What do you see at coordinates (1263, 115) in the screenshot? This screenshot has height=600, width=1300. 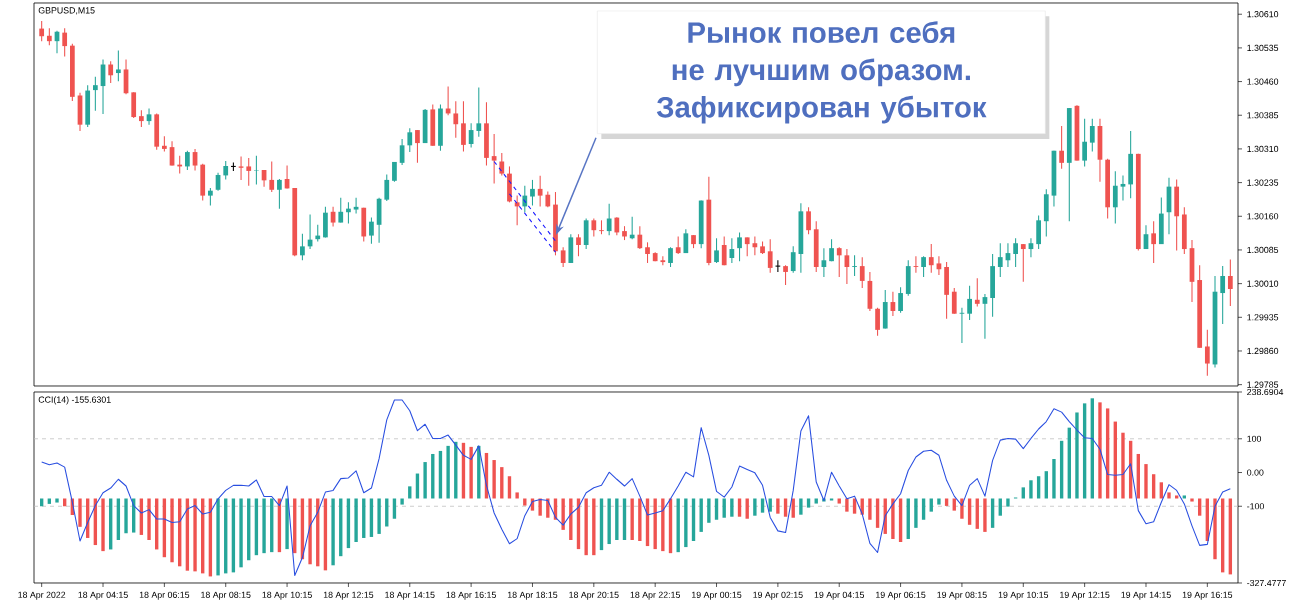 I see `y-tick-label: 1.30385` at bounding box center [1263, 115].